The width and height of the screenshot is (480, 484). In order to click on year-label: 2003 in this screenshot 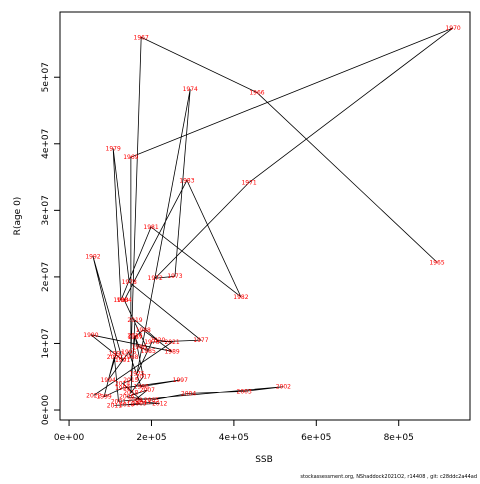, I will do `click(244, 391)`.